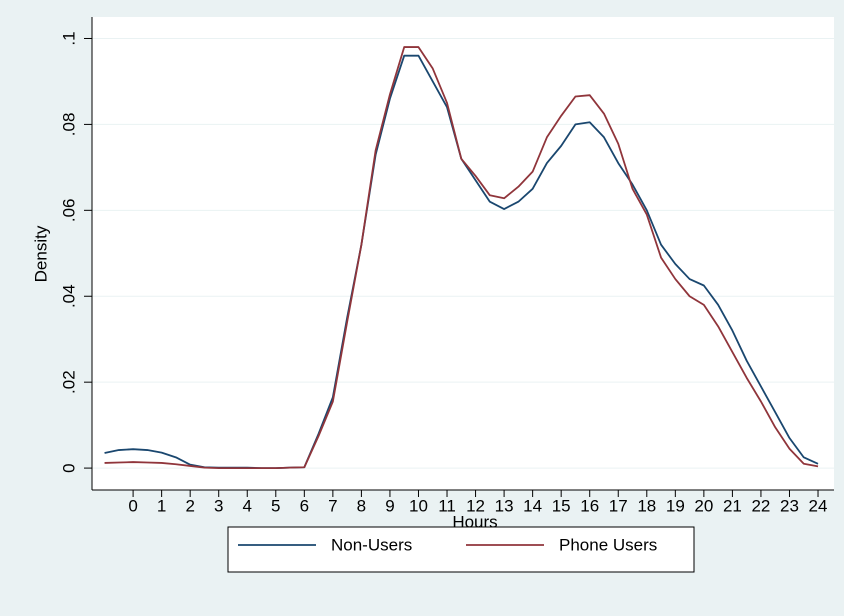  I want to click on y-tick-label: 0, so click(68, 467).